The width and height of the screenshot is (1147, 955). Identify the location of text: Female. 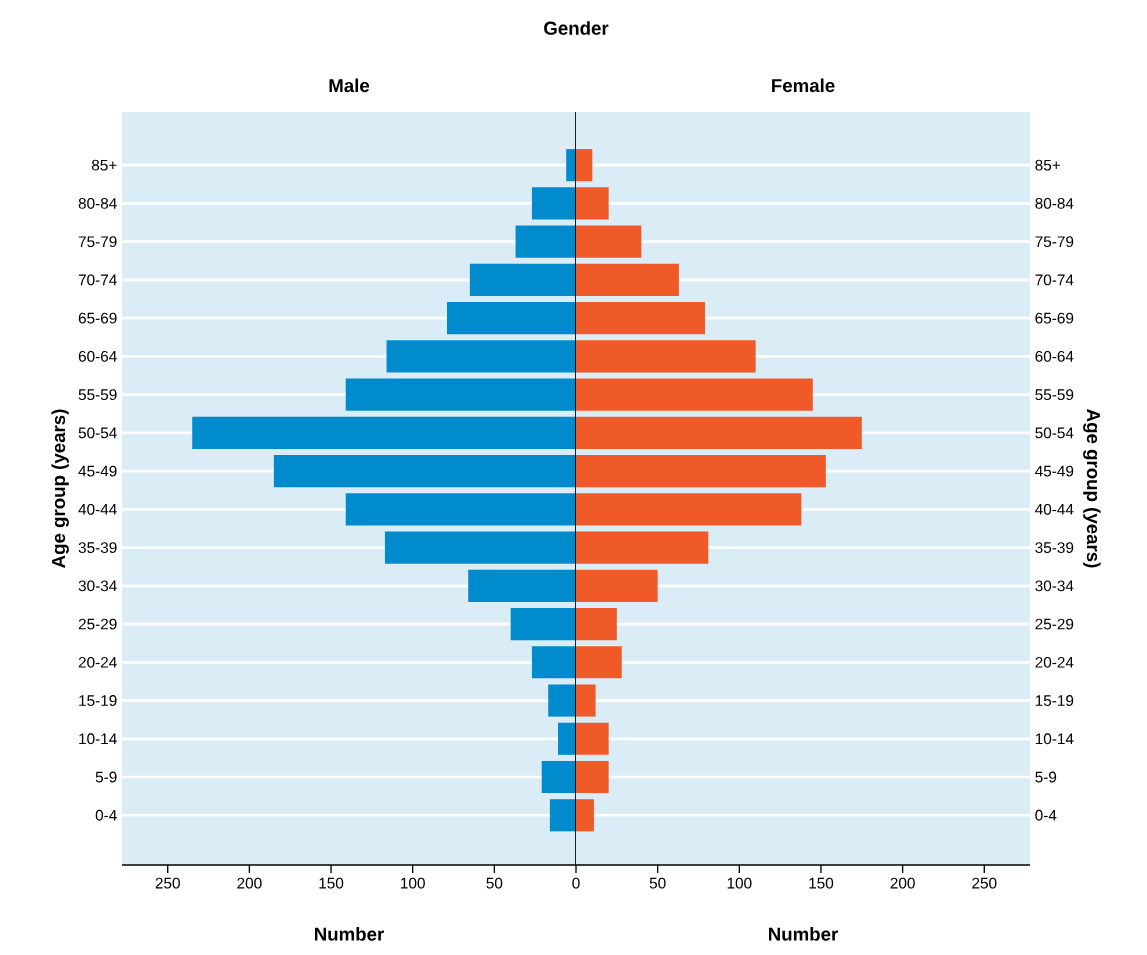
(803, 85).